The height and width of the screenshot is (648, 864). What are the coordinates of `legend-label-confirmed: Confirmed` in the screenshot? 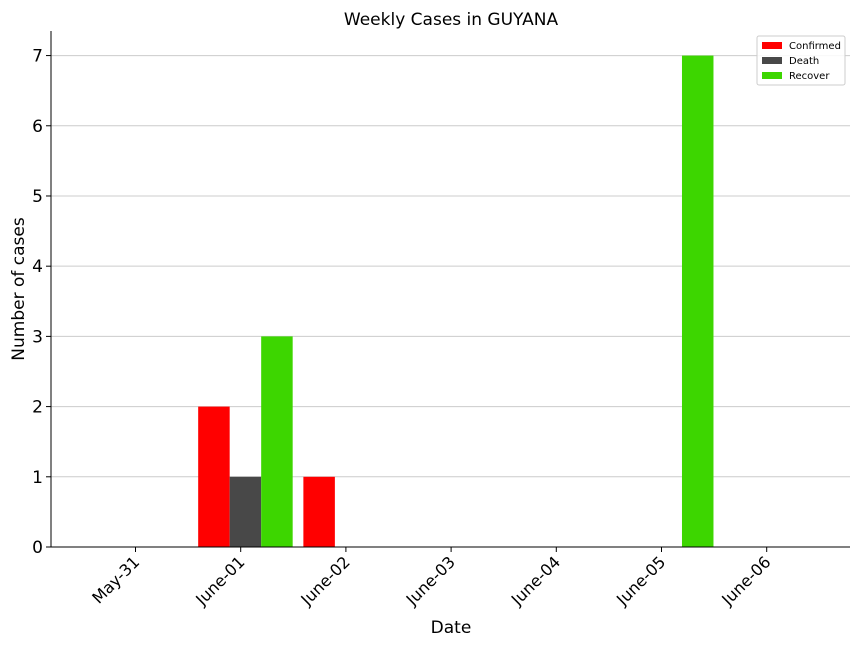 It's located at (815, 46).